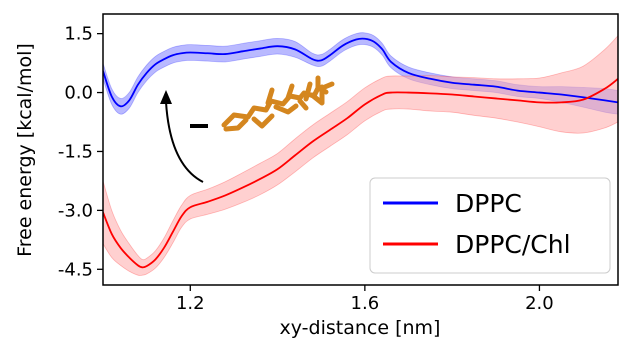  I want to click on y-tick-label: 1.5, so click(78, 34).